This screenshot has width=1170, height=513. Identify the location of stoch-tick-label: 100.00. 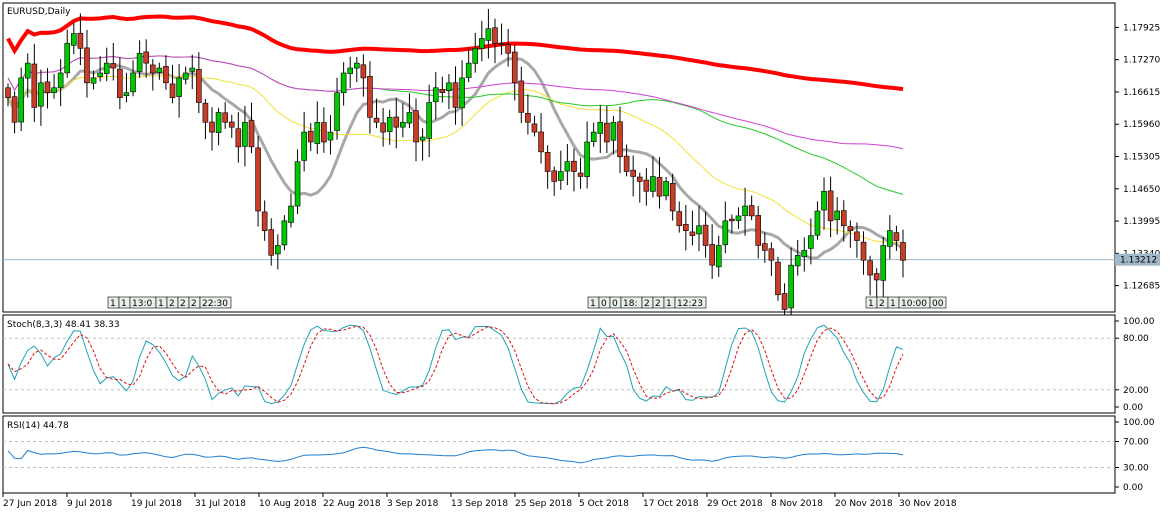
(1139, 322).